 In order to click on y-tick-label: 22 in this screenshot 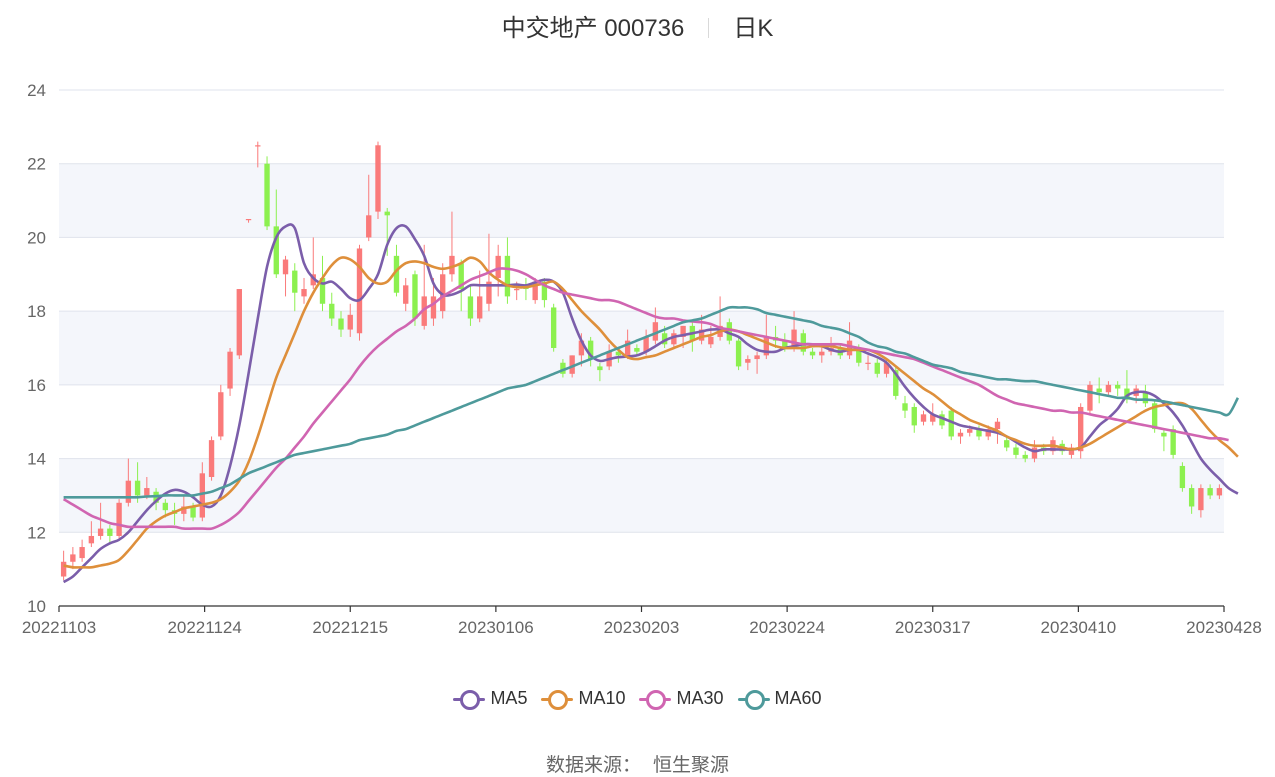, I will do `click(36, 164)`.